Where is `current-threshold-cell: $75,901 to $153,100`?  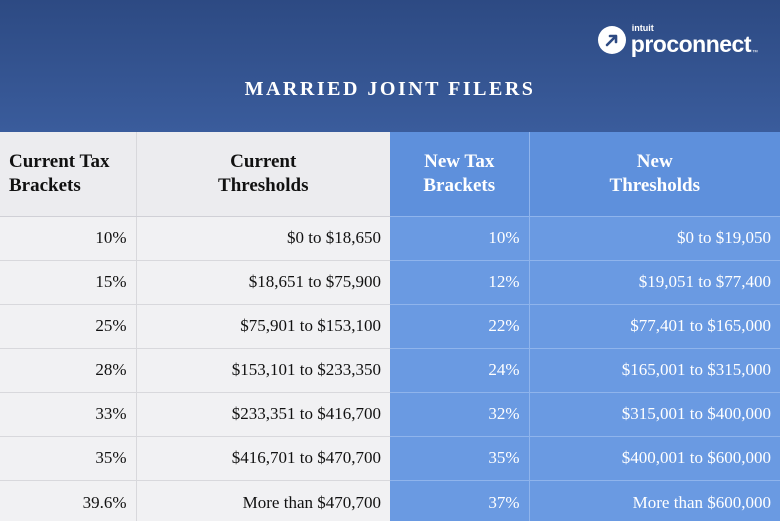 current-threshold-cell: $75,901 to $153,100 is located at coordinates (263, 326).